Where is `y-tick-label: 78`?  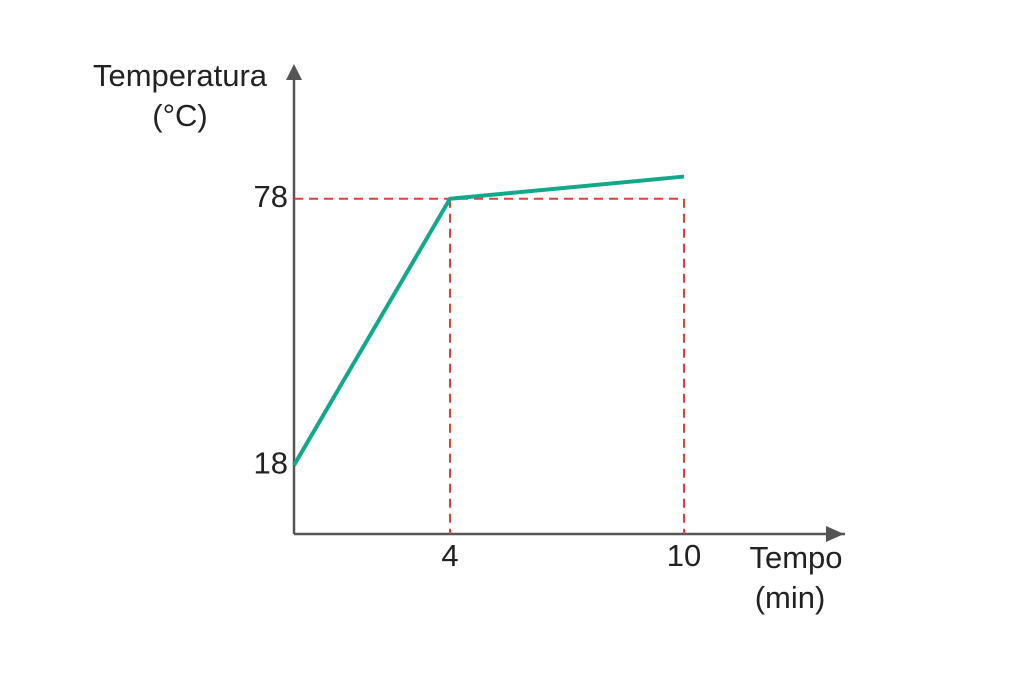
y-tick-label: 78 is located at coordinates (271, 196).